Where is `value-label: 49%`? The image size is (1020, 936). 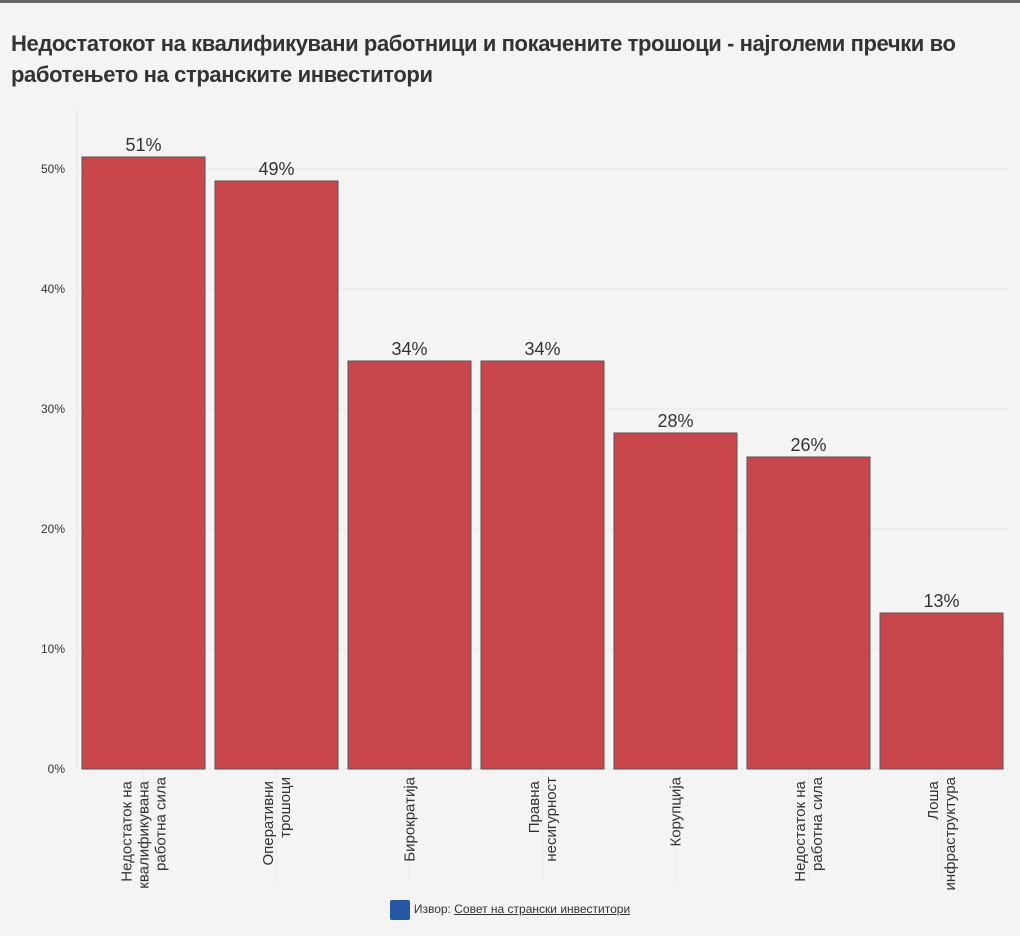
value-label: 49% is located at coordinates (276, 169).